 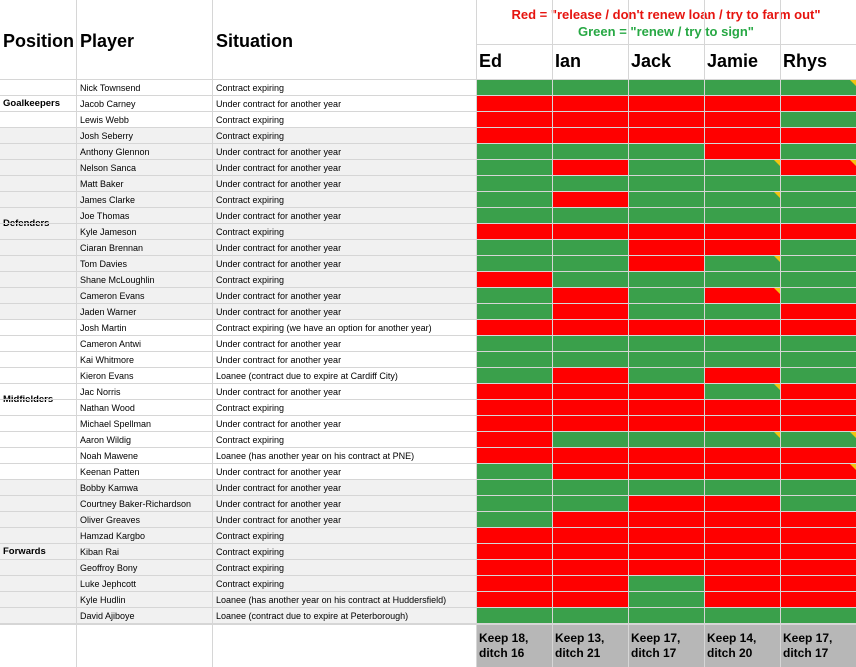 What do you see at coordinates (24, 551) in the screenshot?
I see `group-label-forwards: Forwards` at bounding box center [24, 551].